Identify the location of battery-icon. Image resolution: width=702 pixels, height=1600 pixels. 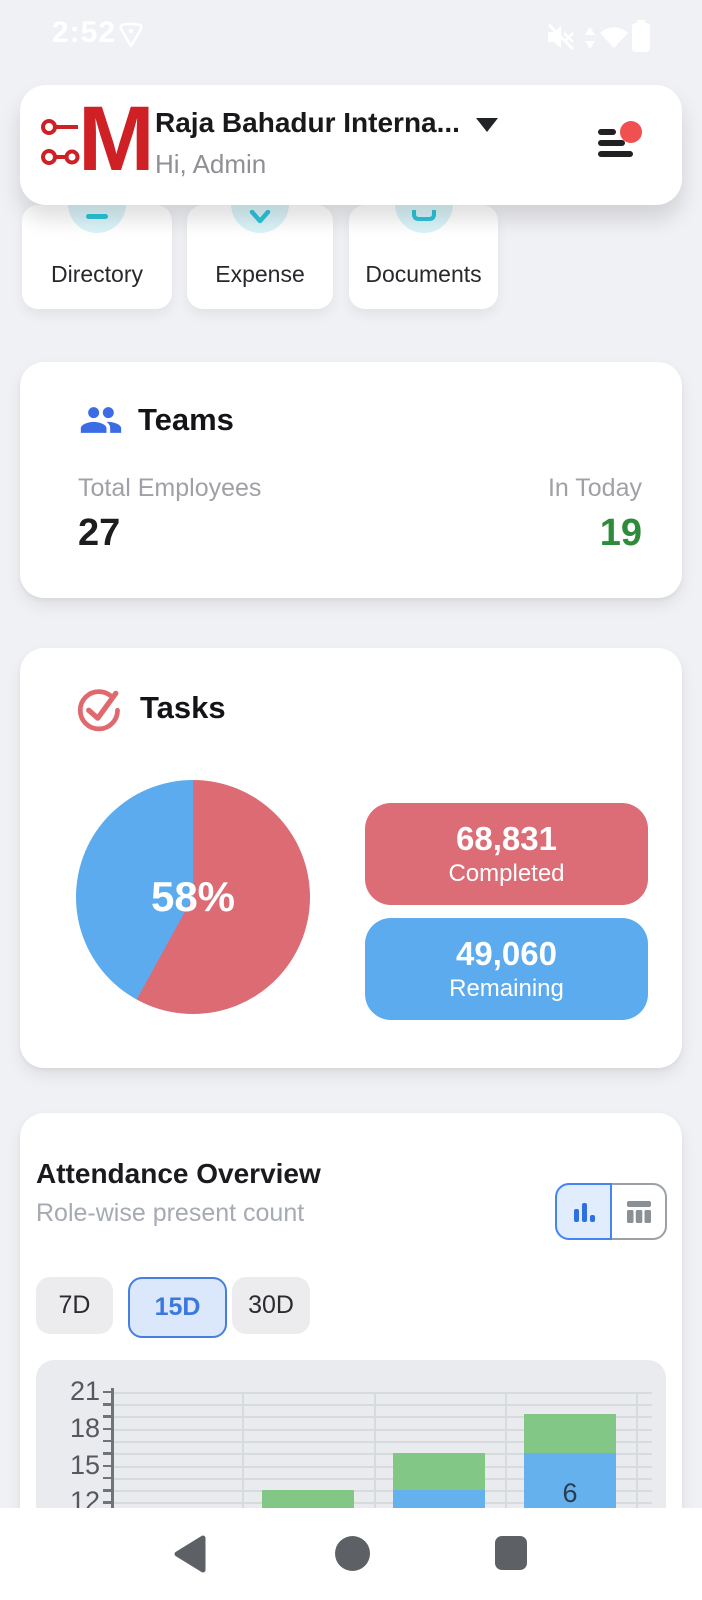
(641, 36).